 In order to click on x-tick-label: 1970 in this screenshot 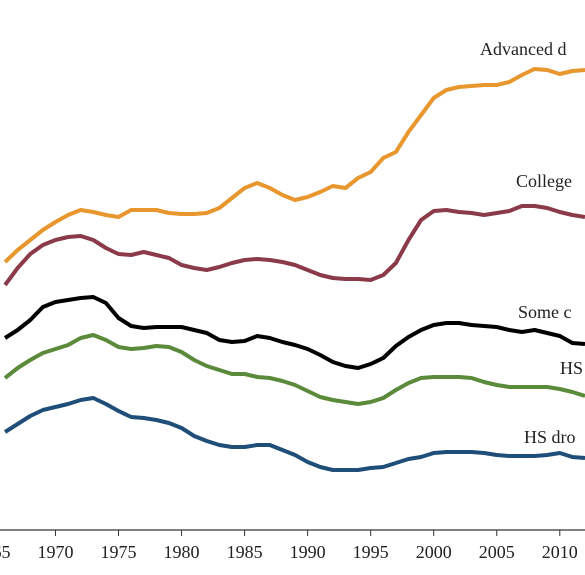, I will do `click(55, 552)`.